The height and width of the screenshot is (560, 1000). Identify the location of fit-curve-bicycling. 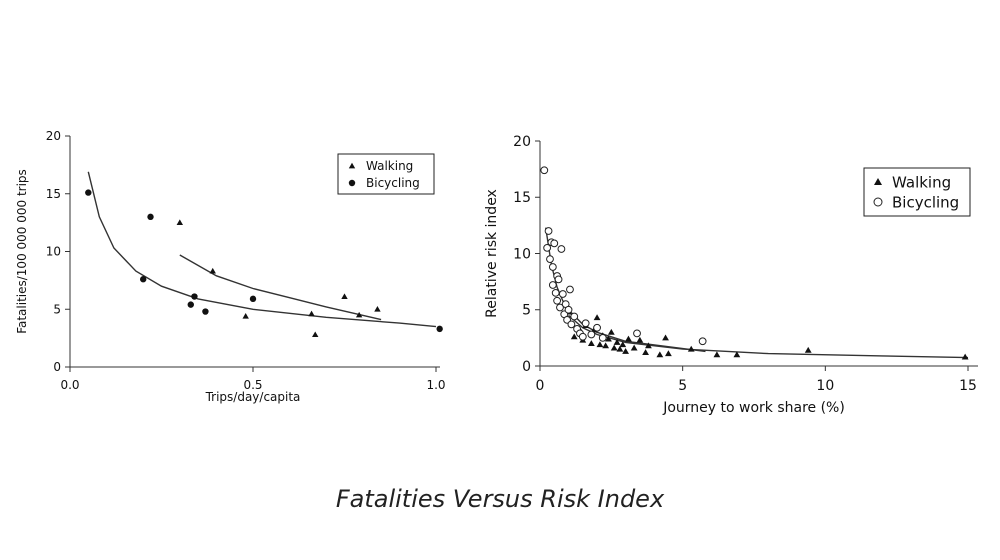
(262, 249).